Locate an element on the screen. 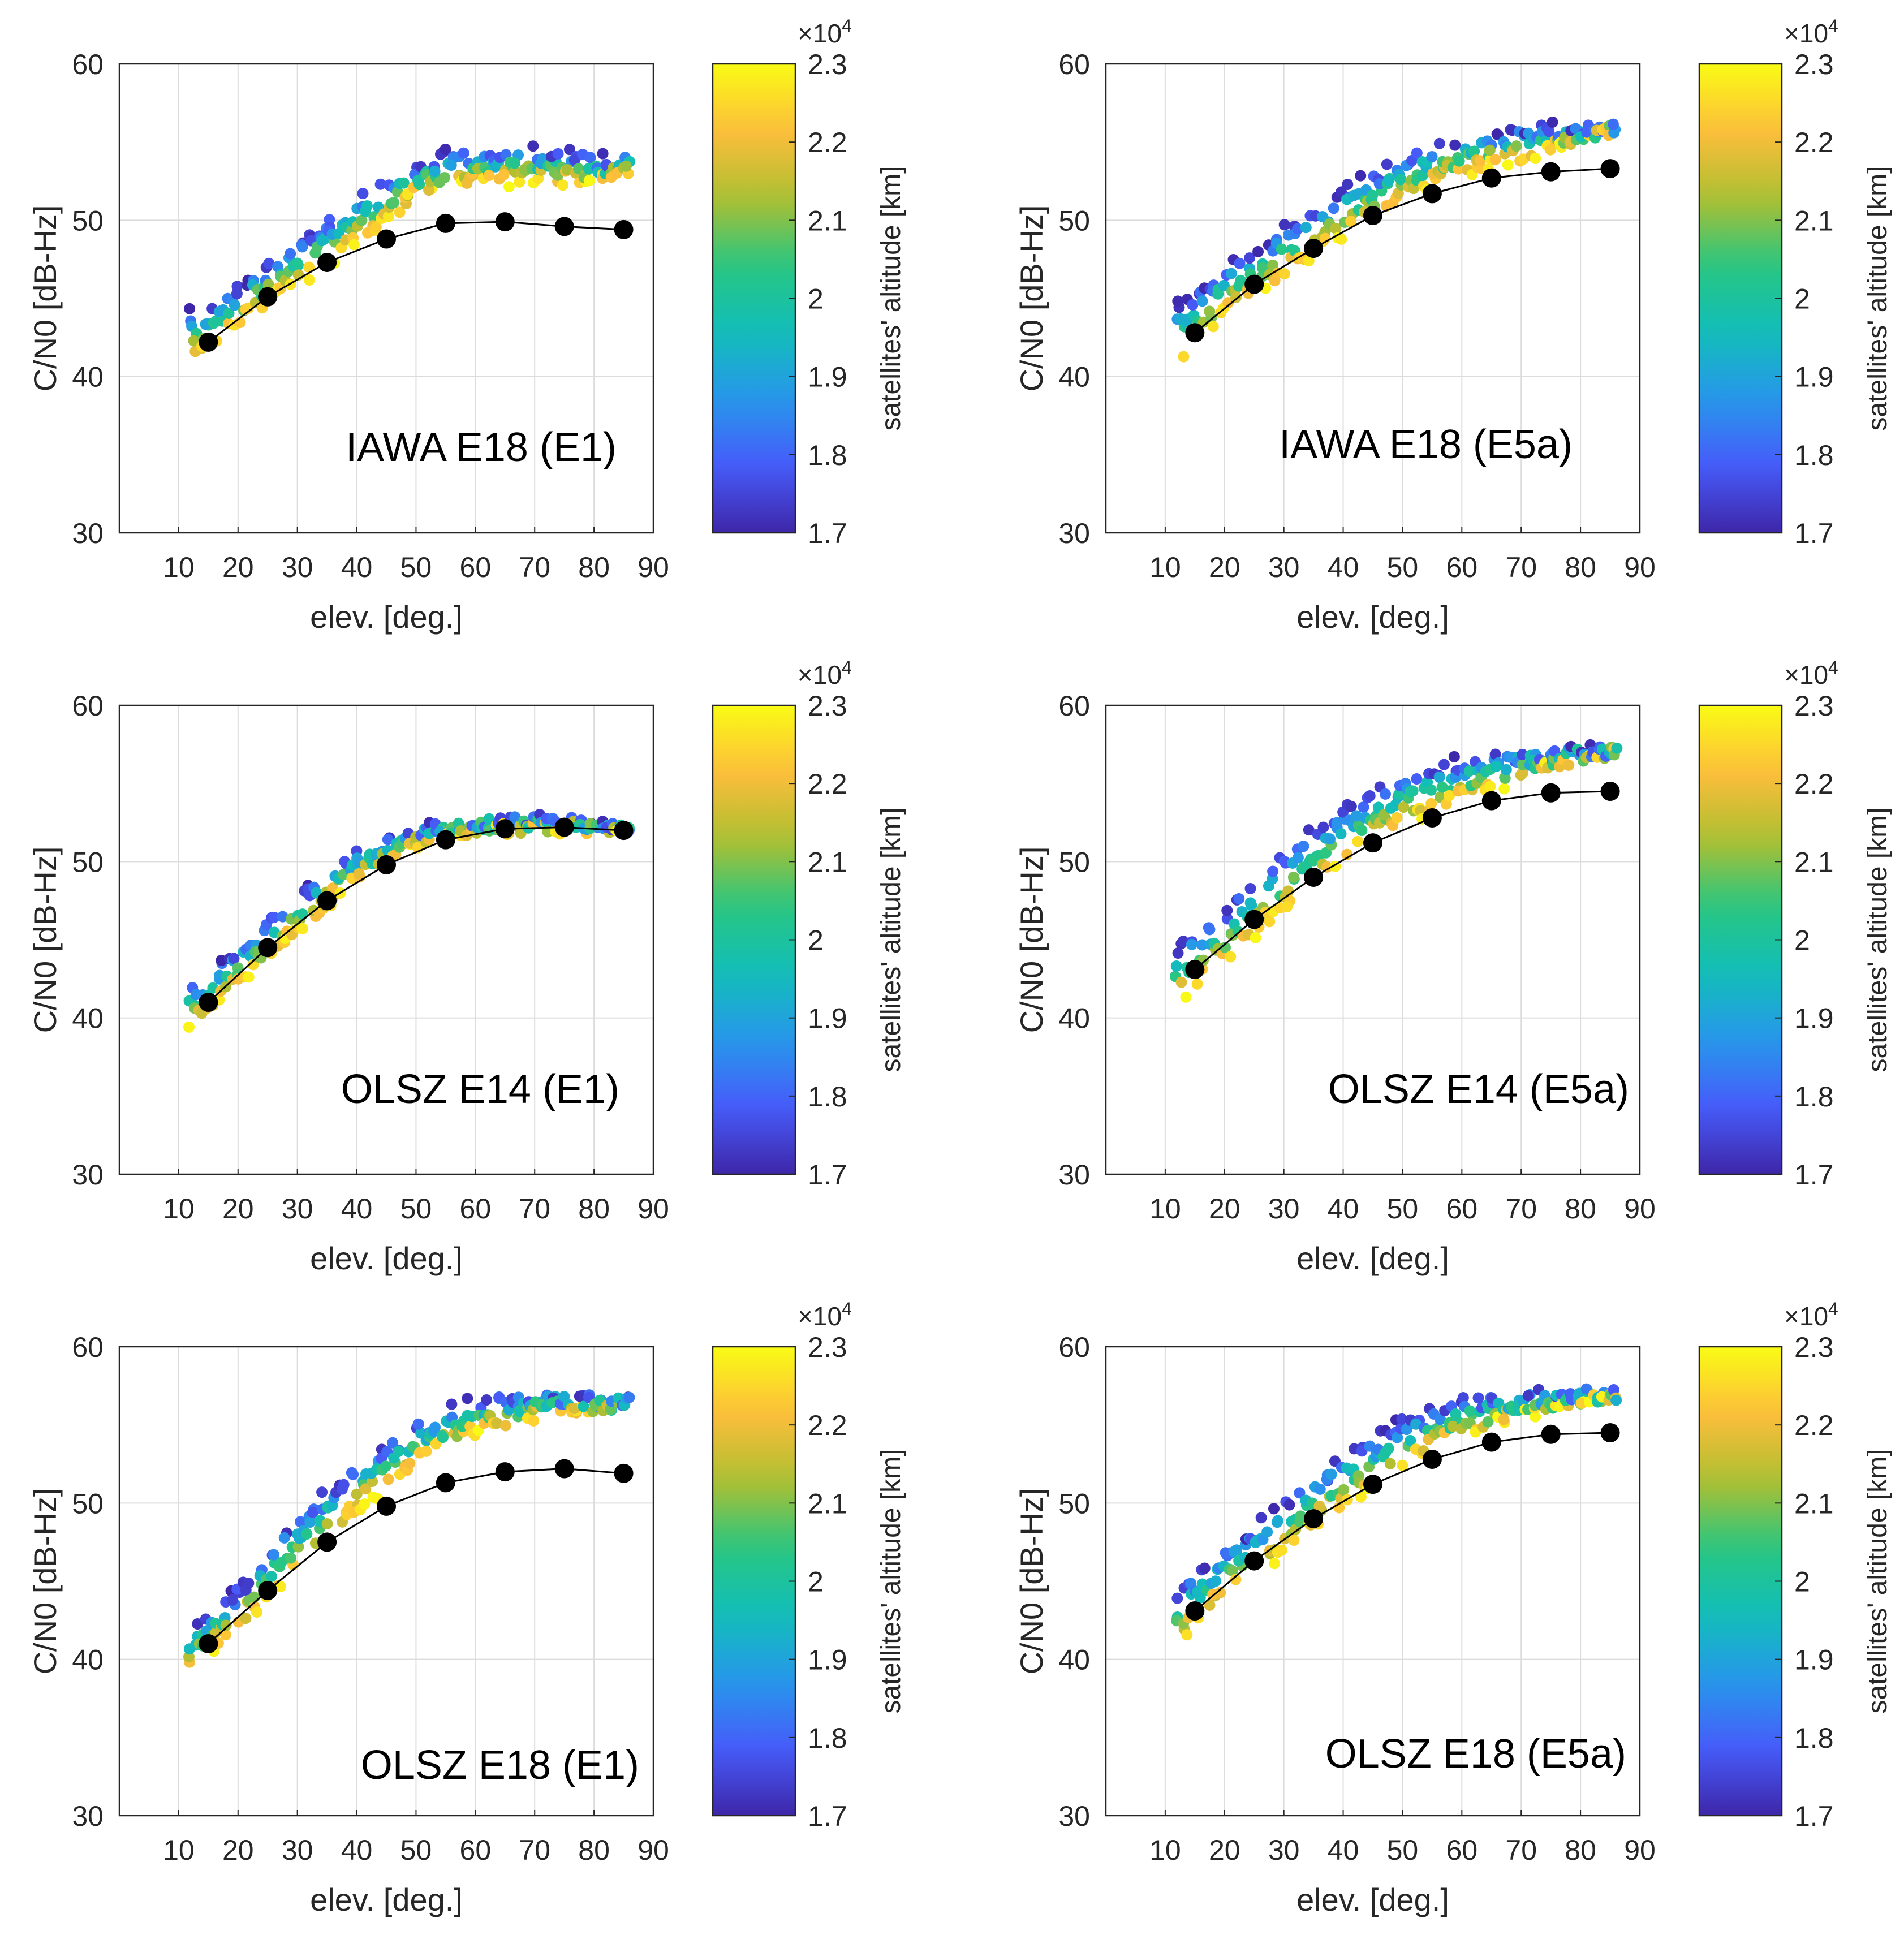  y-tick-label: 40 is located at coordinates (1074, 1660).